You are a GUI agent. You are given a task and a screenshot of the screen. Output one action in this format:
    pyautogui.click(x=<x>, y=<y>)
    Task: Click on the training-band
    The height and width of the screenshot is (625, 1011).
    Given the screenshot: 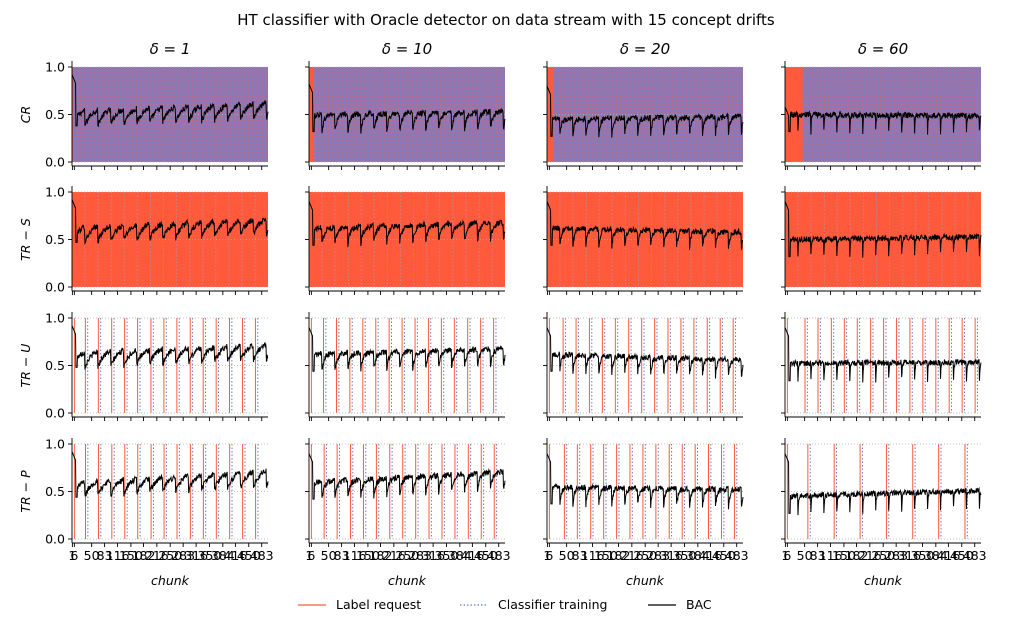 What is the action you would take?
    pyautogui.click(x=645, y=114)
    